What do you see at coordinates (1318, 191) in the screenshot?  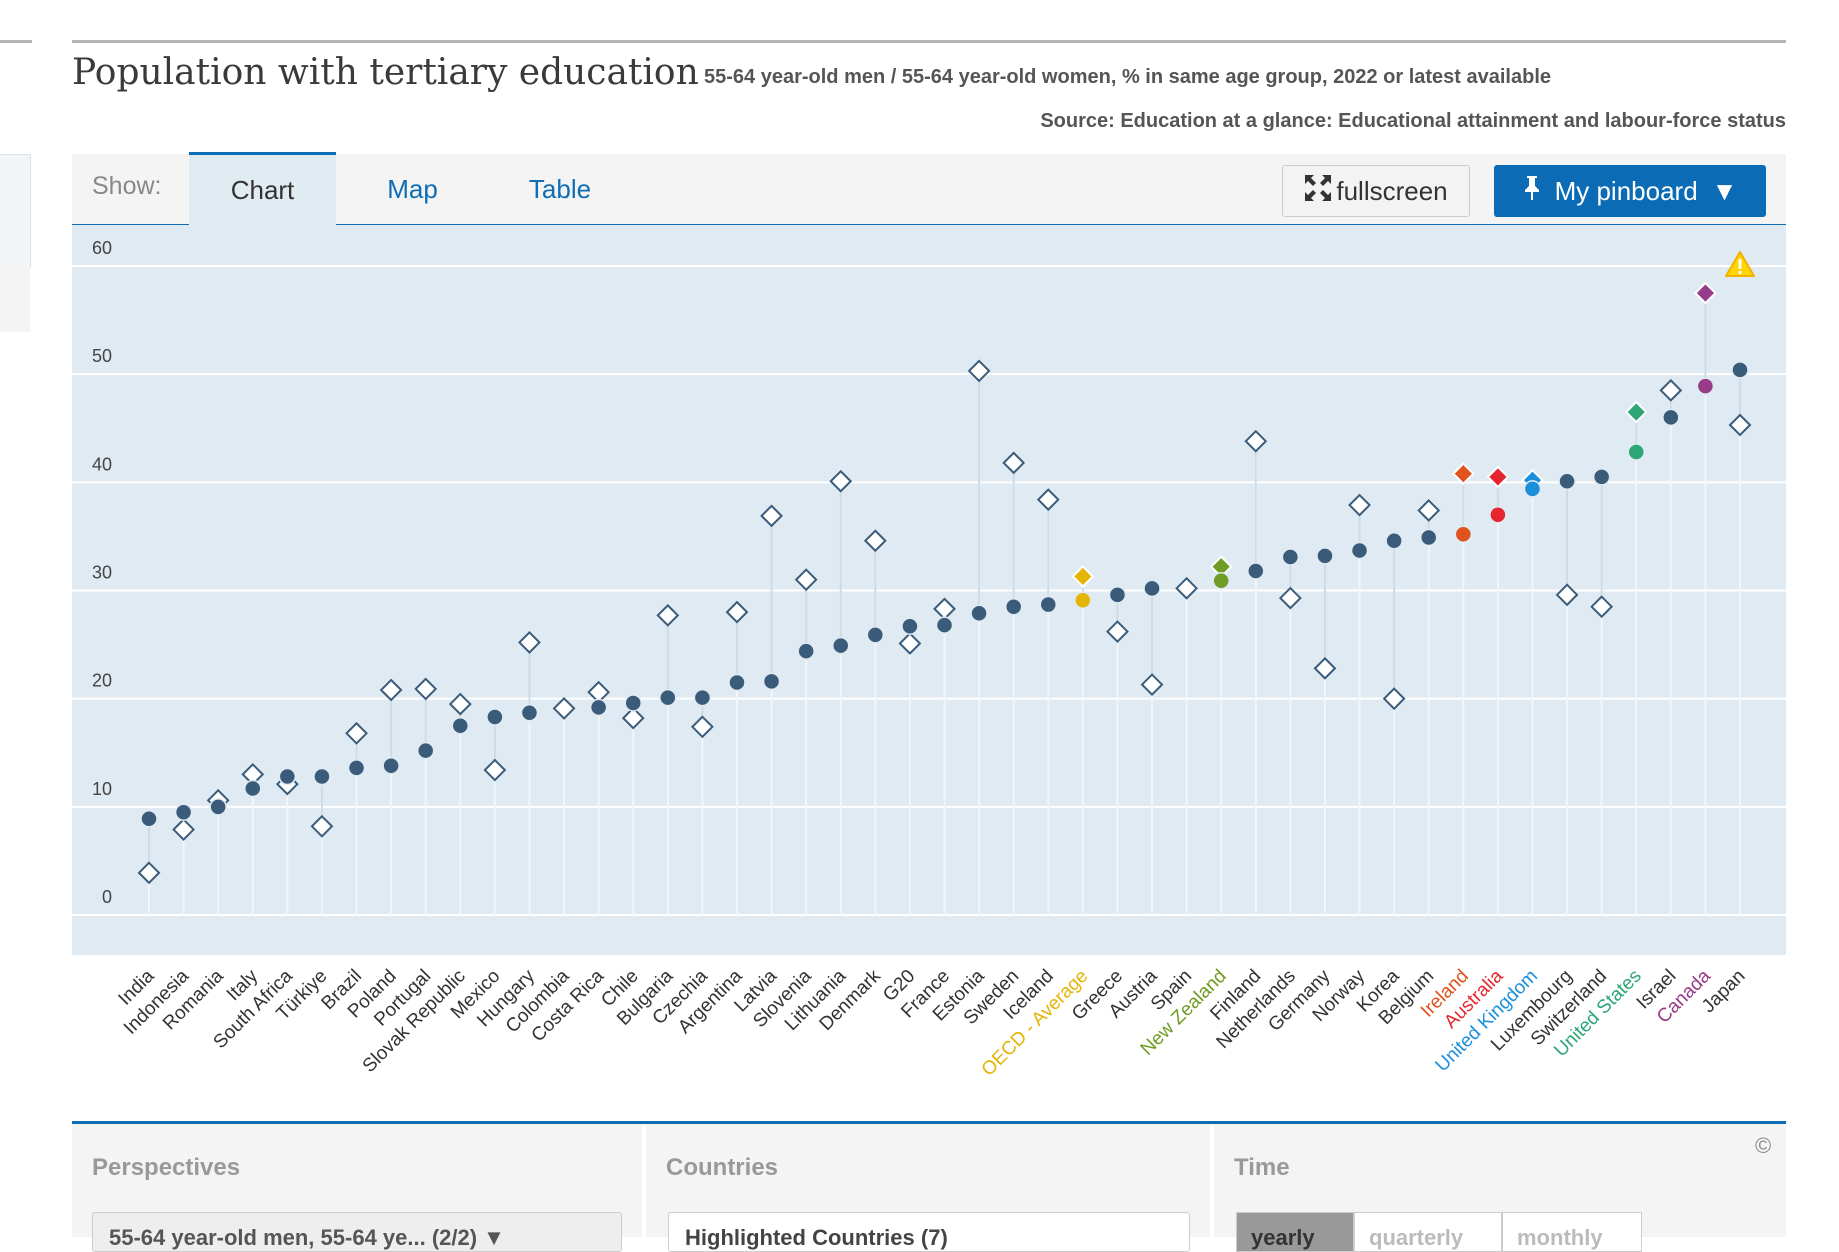 I see `fullscreen-icon` at bounding box center [1318, 191].